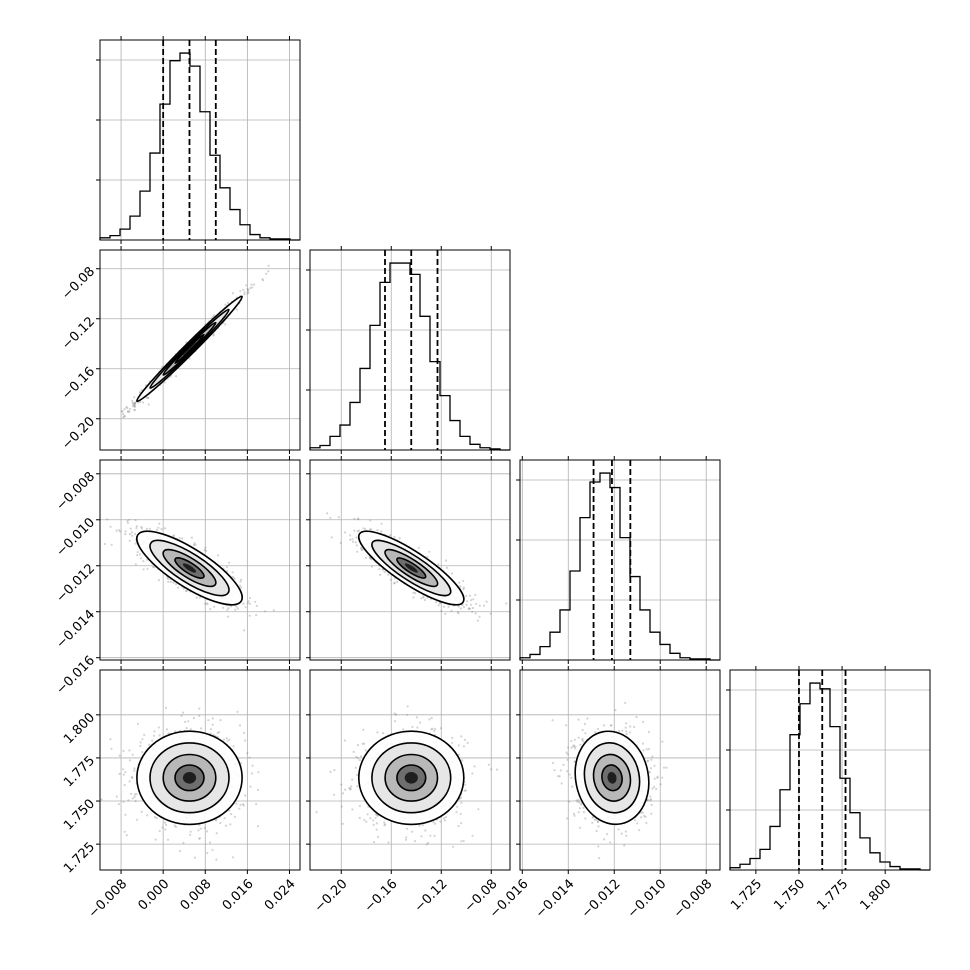 The width and height of the screenshot is (970, 970). I want to click on histogram-step, so click(829, 776).